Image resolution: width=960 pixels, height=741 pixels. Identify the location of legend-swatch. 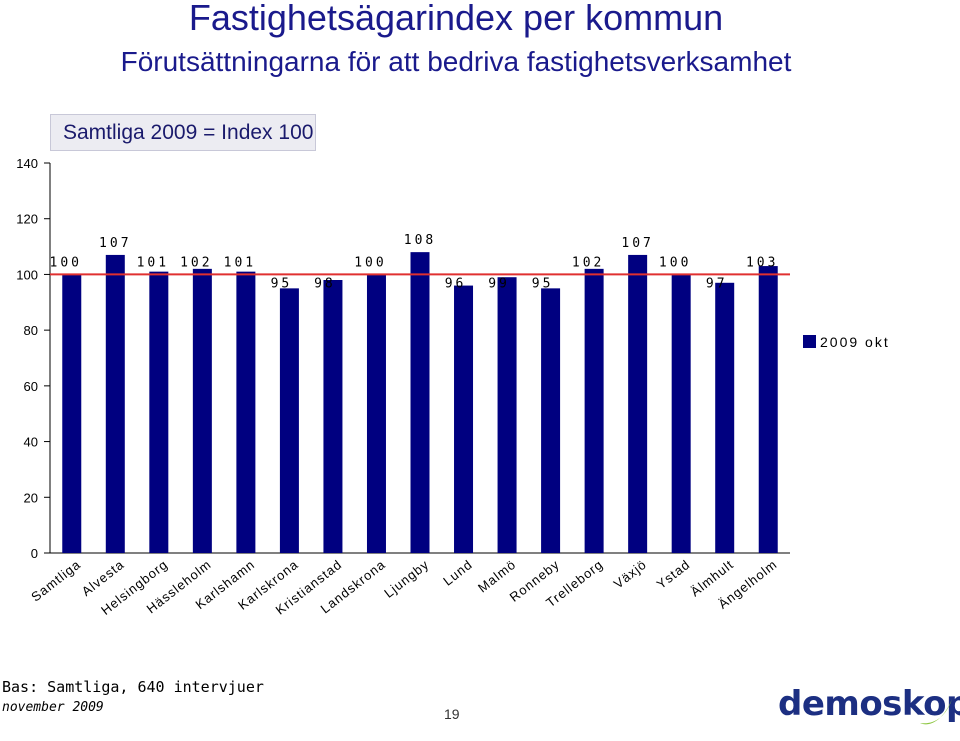
(809, 341).